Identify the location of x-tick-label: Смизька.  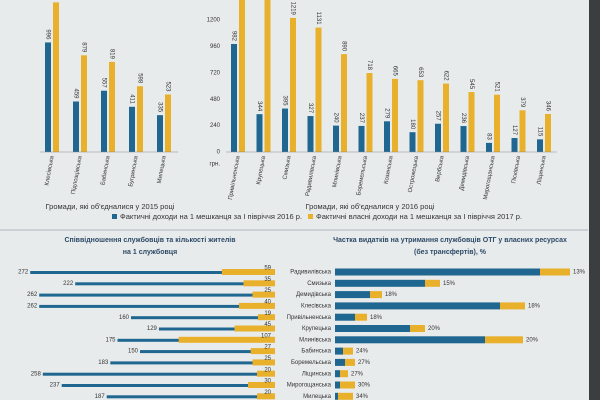
(287, 167).